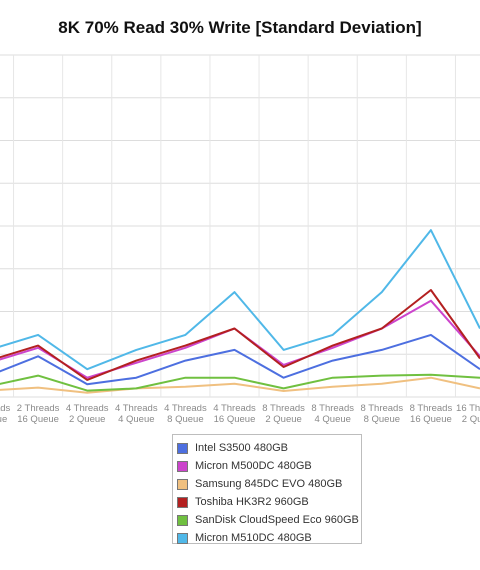 Image resolution: width=480 pixels, height=570 pixels. What do you see at coordinates (253, 538) in the screenshot?
I see `legend-label: Micron M510DC 480GB` at bounding box center [253, 538].